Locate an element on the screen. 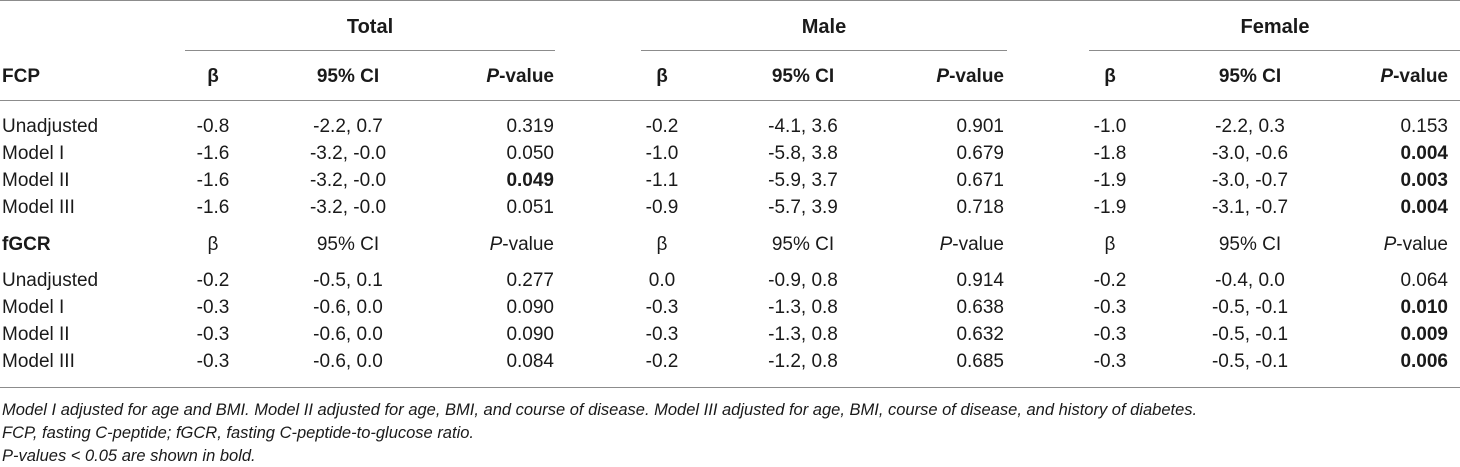  p-value-cell: 0.006 is located at coordinates (1424, 361).